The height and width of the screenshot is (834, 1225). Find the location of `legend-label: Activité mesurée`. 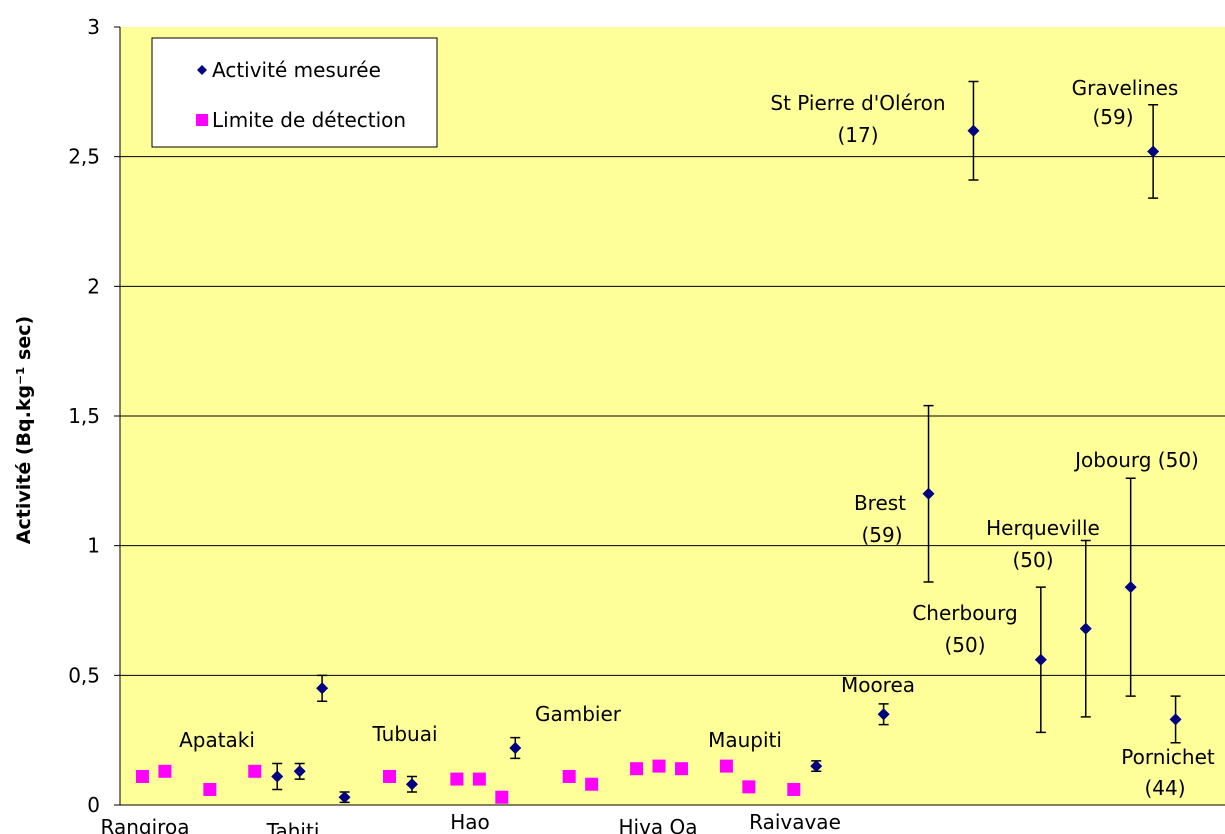

legend-label: Activité mesurée is located at coordinates (296, 70).